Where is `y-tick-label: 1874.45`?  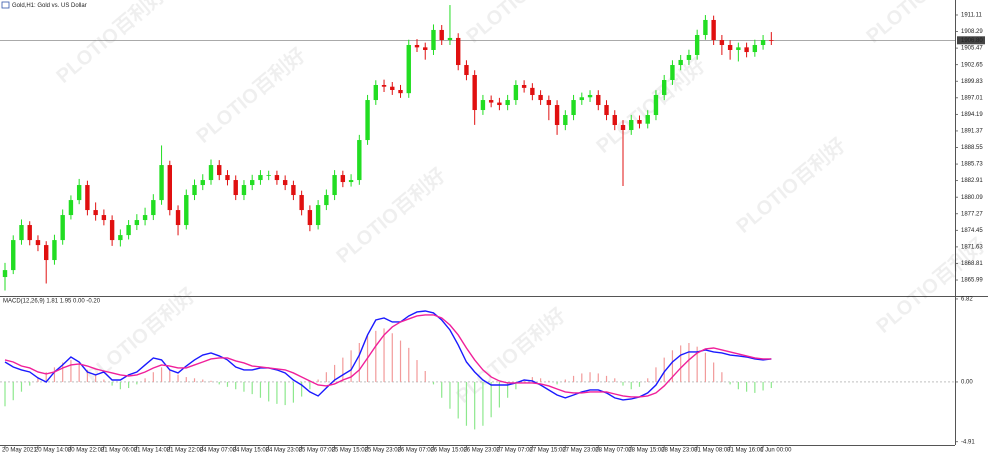
y-tick-label: 1874.45 is located at coordinates (972, 231).